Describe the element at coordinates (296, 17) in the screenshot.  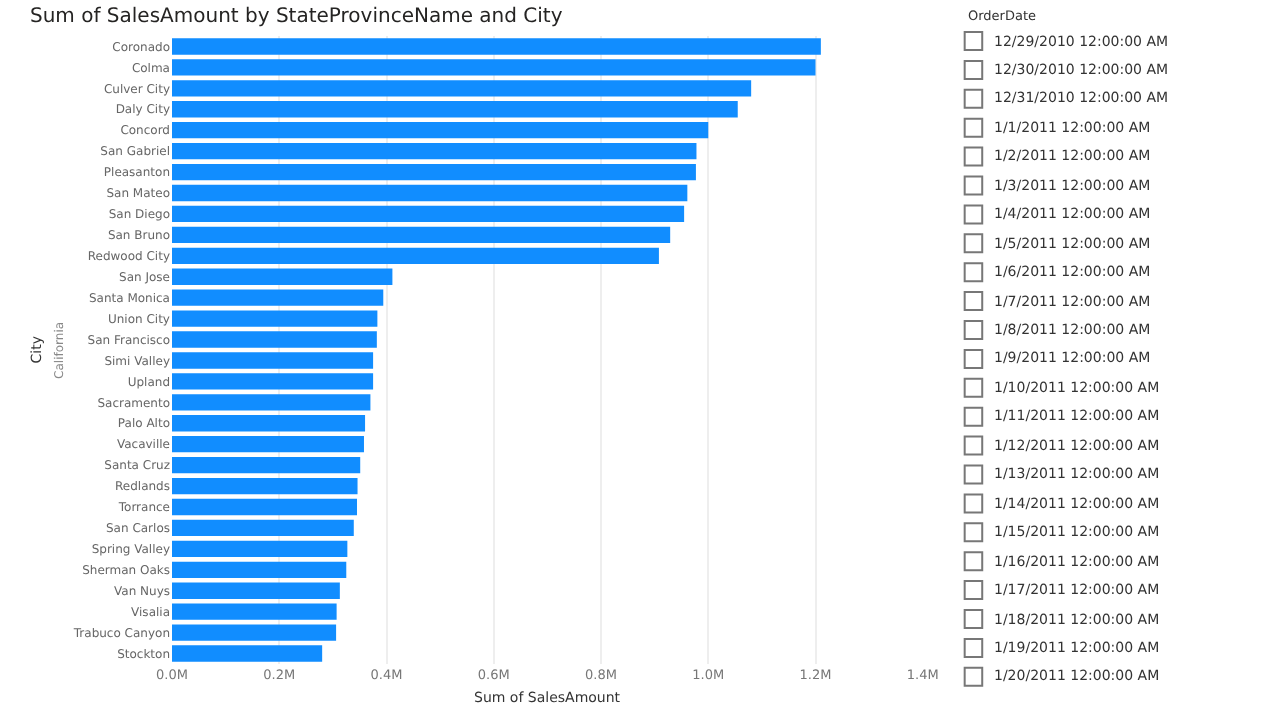
I see `chart-title: Sum of SalesAmount by StateProvinceName and City` at that location.